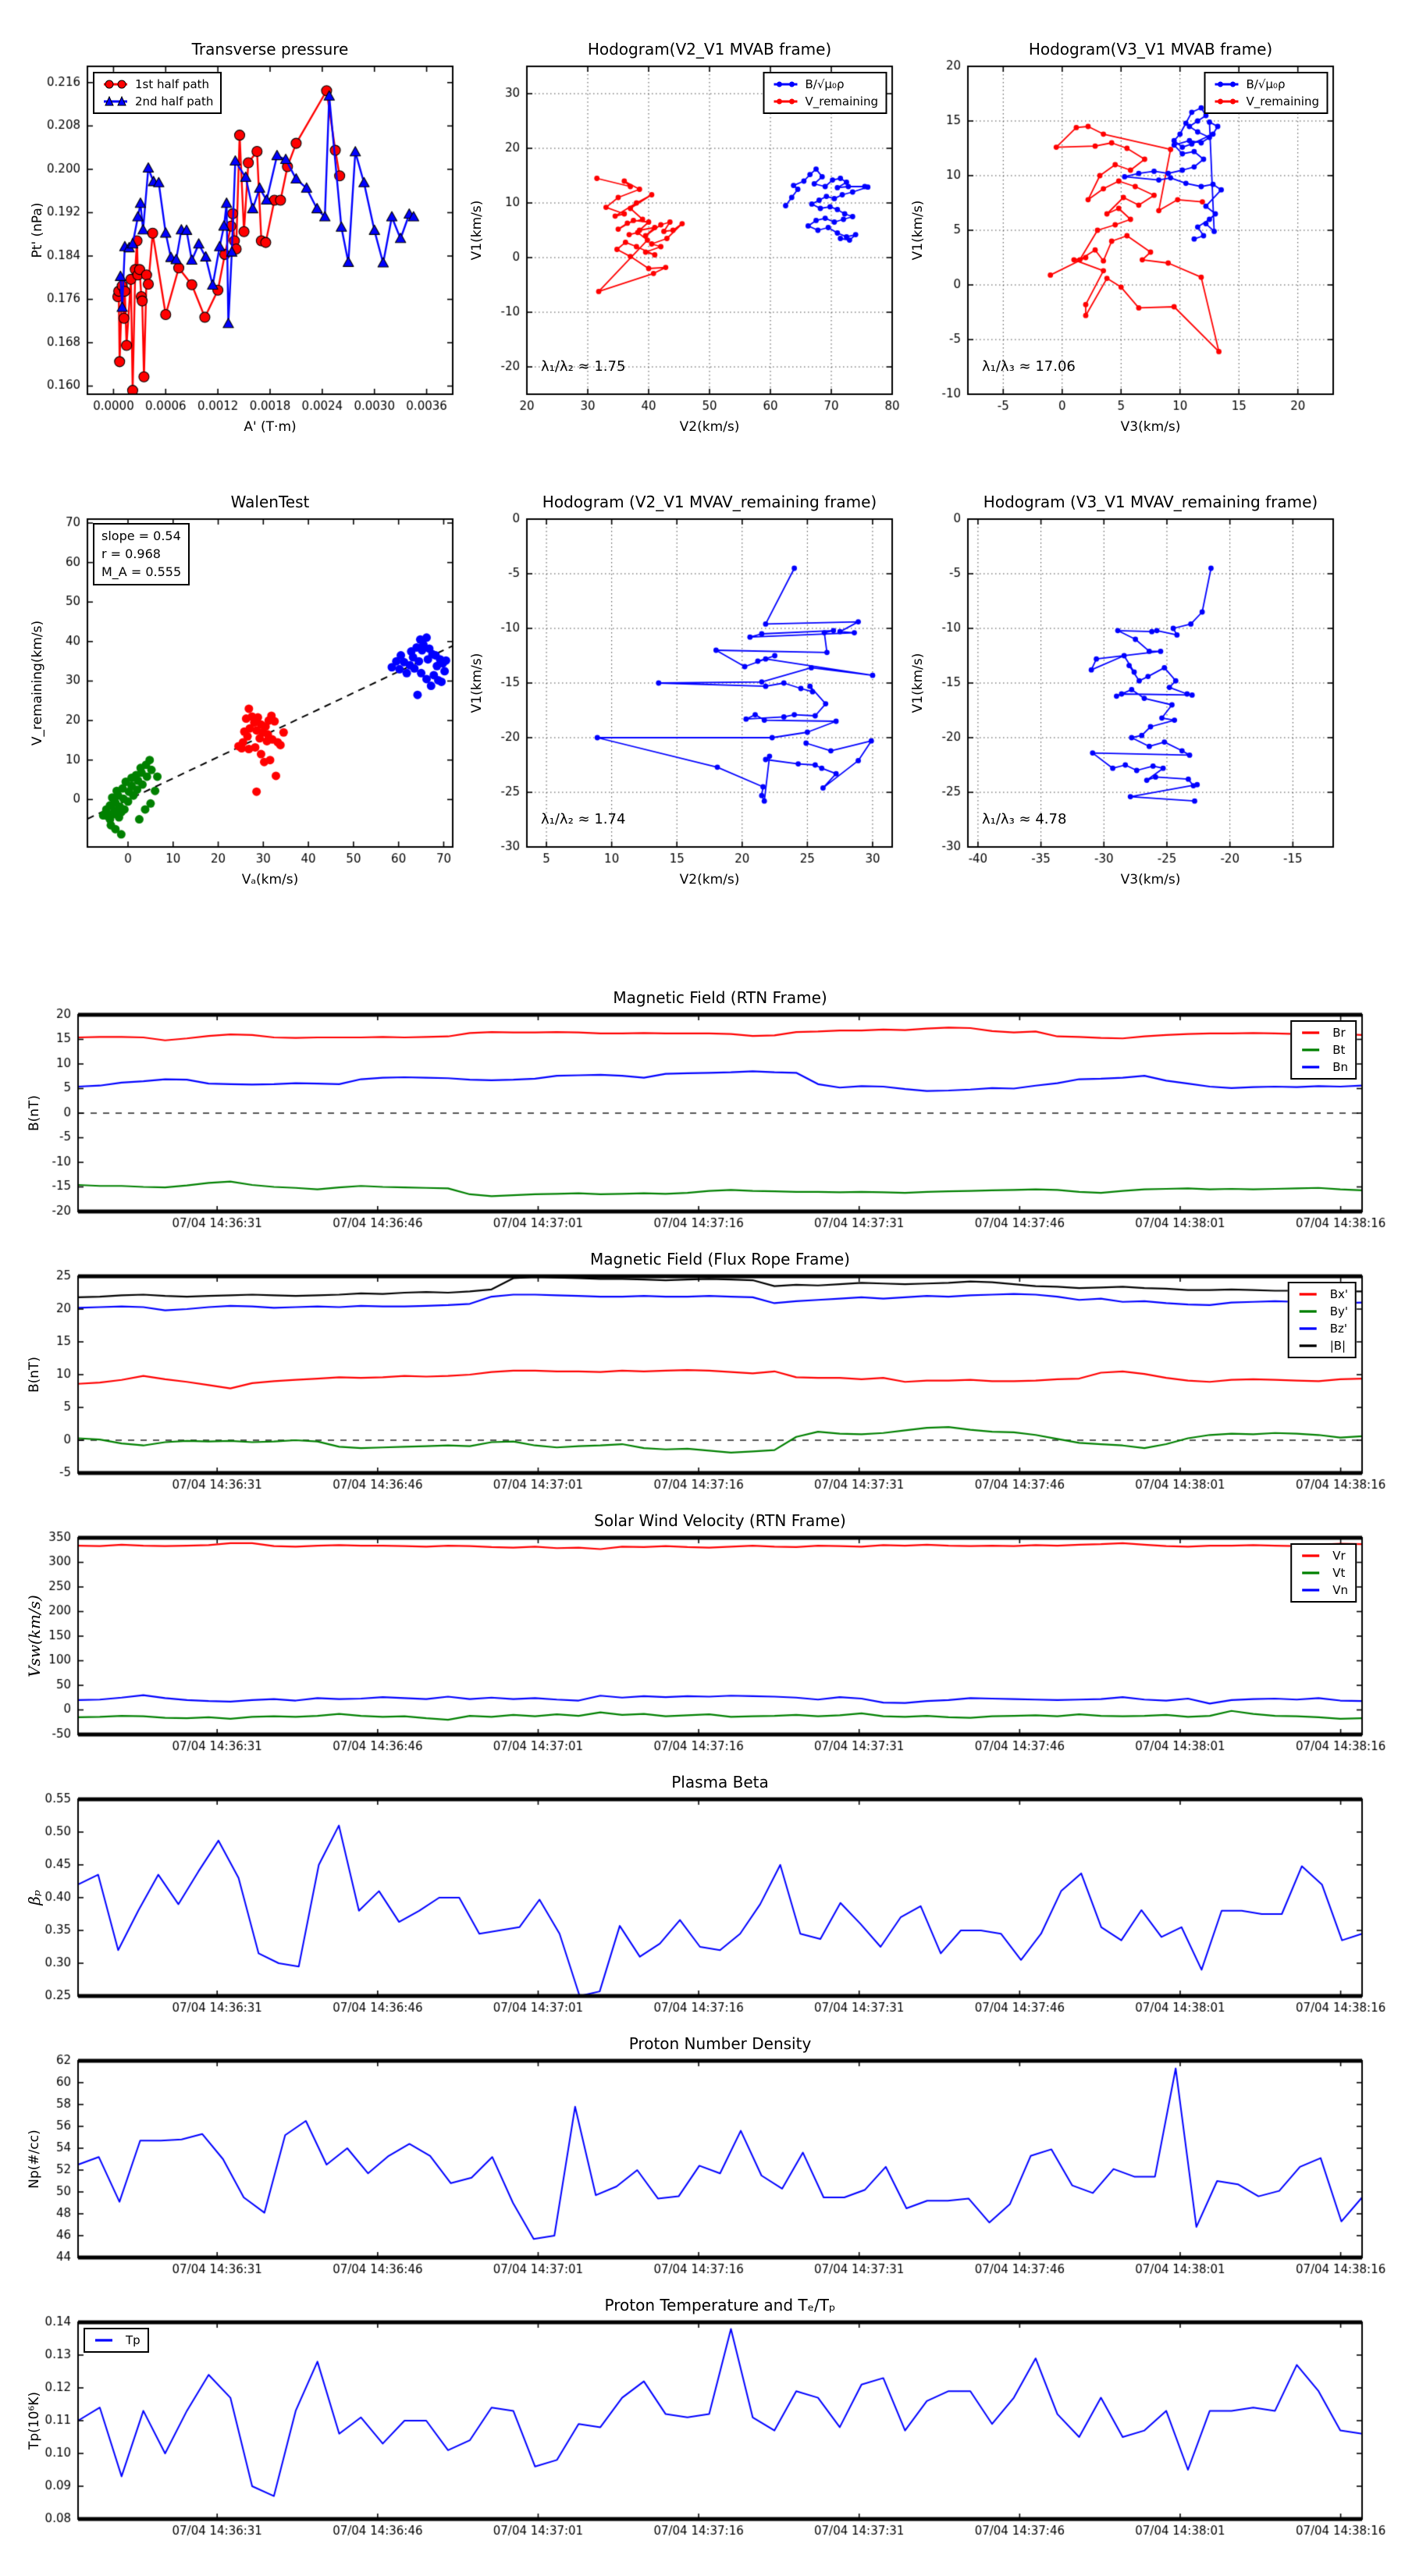  Describe the element at coordinates (34, 1897) in the screenshot. I see `y-axis-label-9: βₚ` at that location.